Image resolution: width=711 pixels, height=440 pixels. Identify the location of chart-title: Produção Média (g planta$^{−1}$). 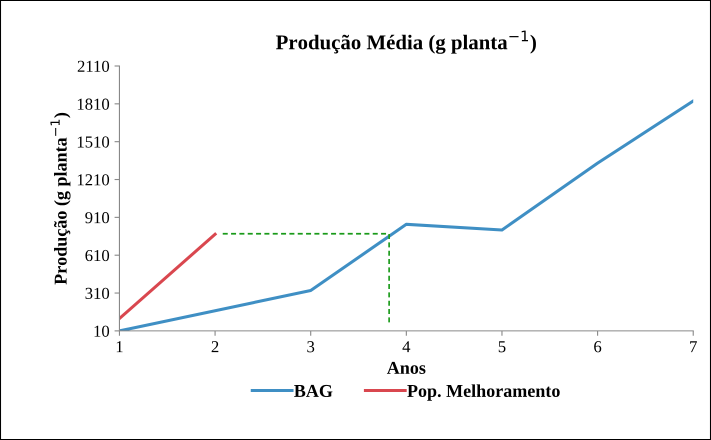
(406, 42).